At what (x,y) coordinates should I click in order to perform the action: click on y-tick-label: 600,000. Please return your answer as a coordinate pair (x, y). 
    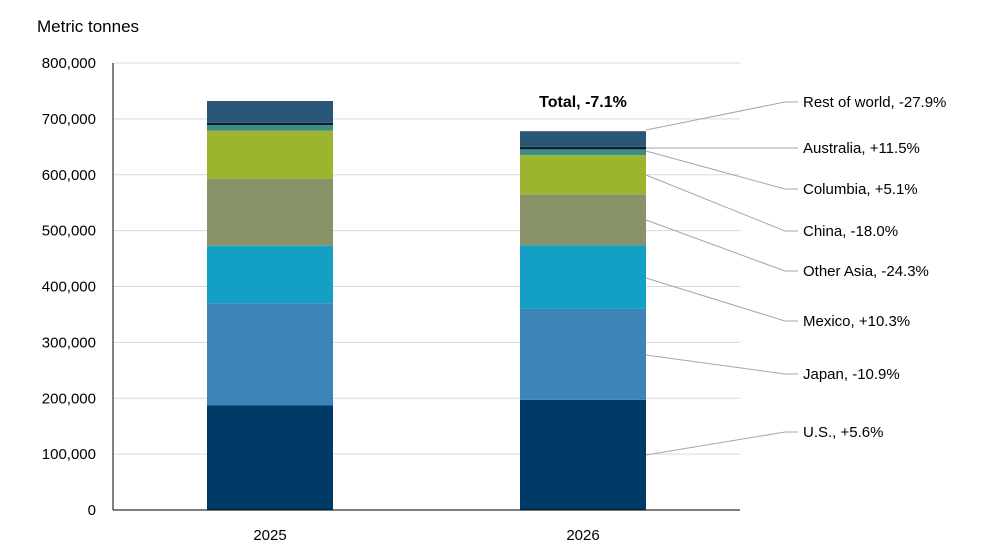
    Looking at the image, I should click on (69, 175).